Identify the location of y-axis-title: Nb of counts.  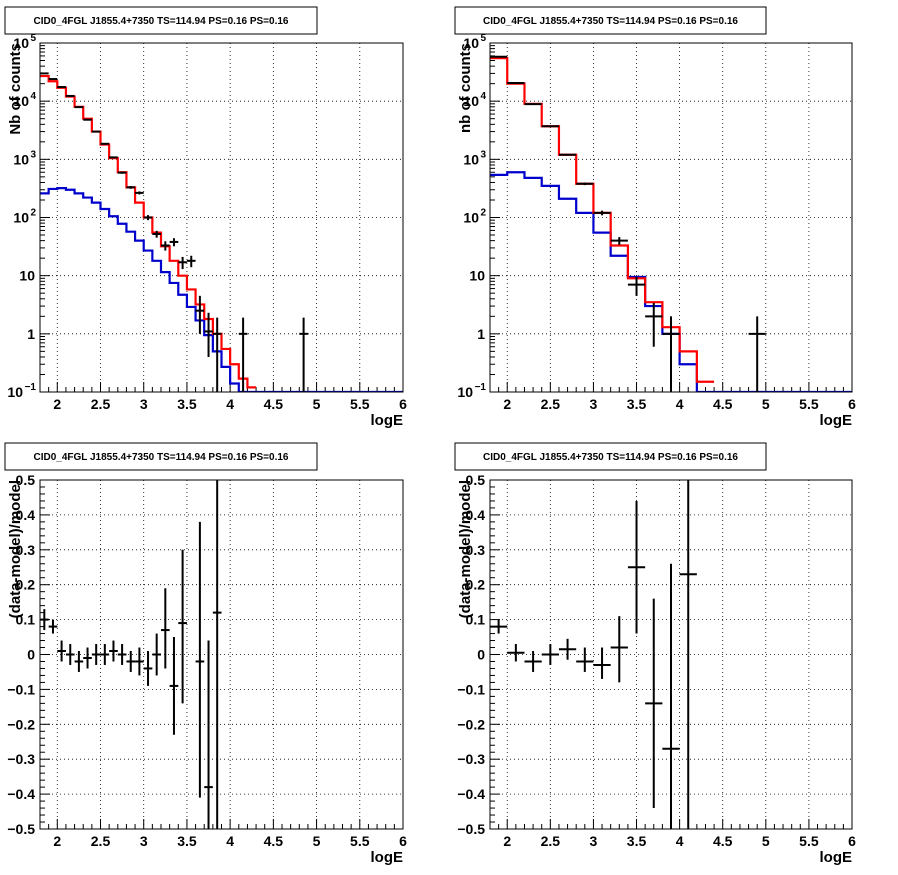
(15, 89).